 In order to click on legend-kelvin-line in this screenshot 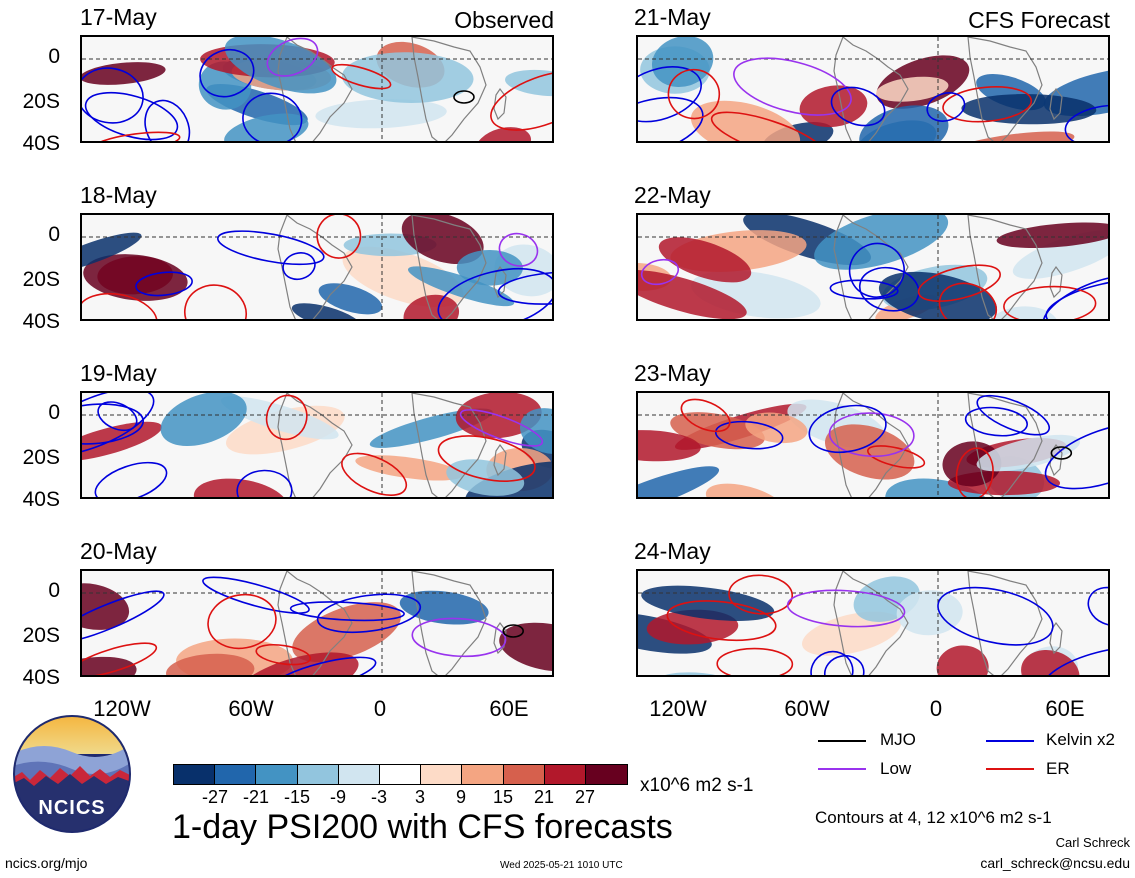, I will do `click(1010, 741)`.